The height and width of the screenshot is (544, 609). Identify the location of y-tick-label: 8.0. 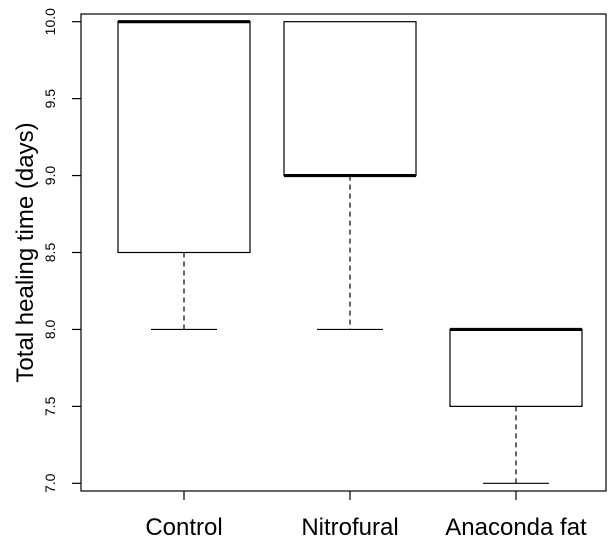
(50, 329).